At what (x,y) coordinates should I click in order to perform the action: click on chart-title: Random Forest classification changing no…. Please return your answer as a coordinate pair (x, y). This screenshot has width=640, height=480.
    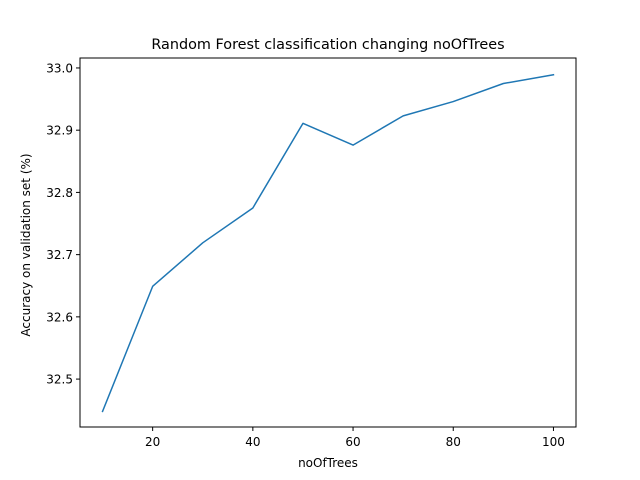
    Looking at the image, I should click on (327, 45).